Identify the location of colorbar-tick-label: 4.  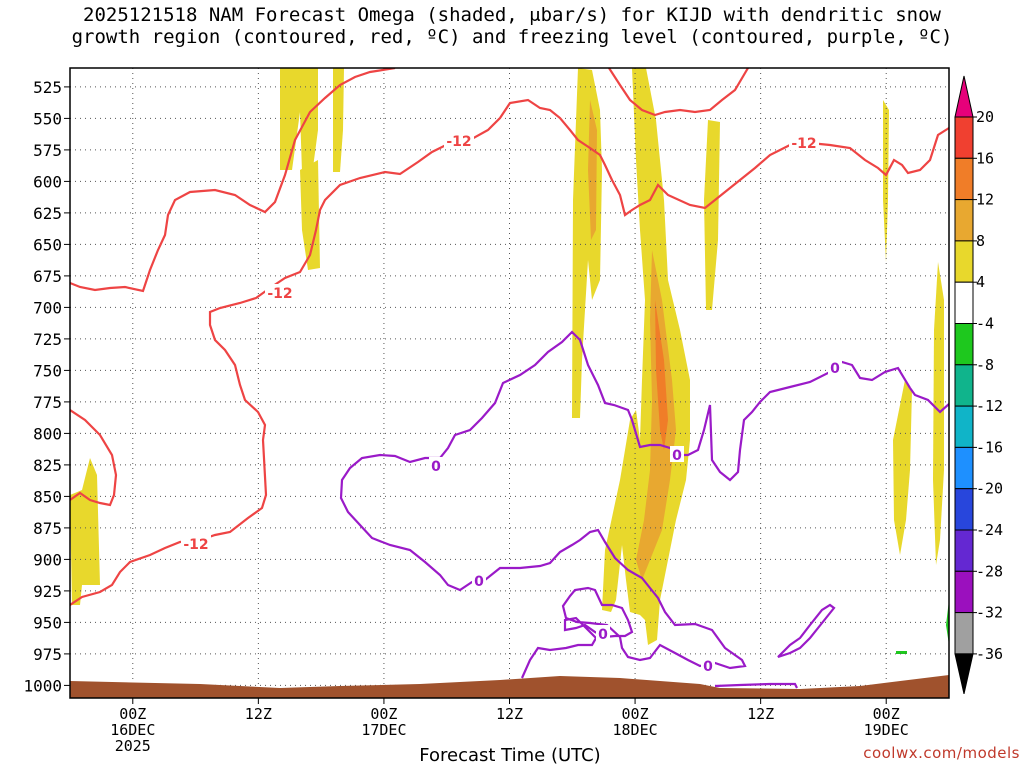
(980, 282).